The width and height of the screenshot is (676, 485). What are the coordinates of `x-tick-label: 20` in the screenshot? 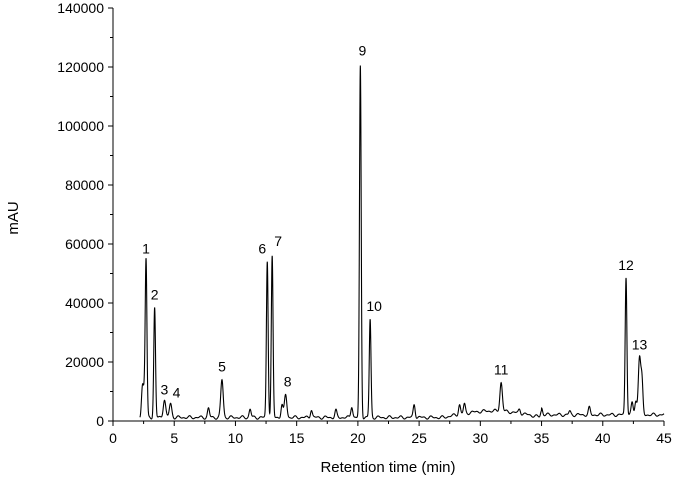 It's located at (358, 438).